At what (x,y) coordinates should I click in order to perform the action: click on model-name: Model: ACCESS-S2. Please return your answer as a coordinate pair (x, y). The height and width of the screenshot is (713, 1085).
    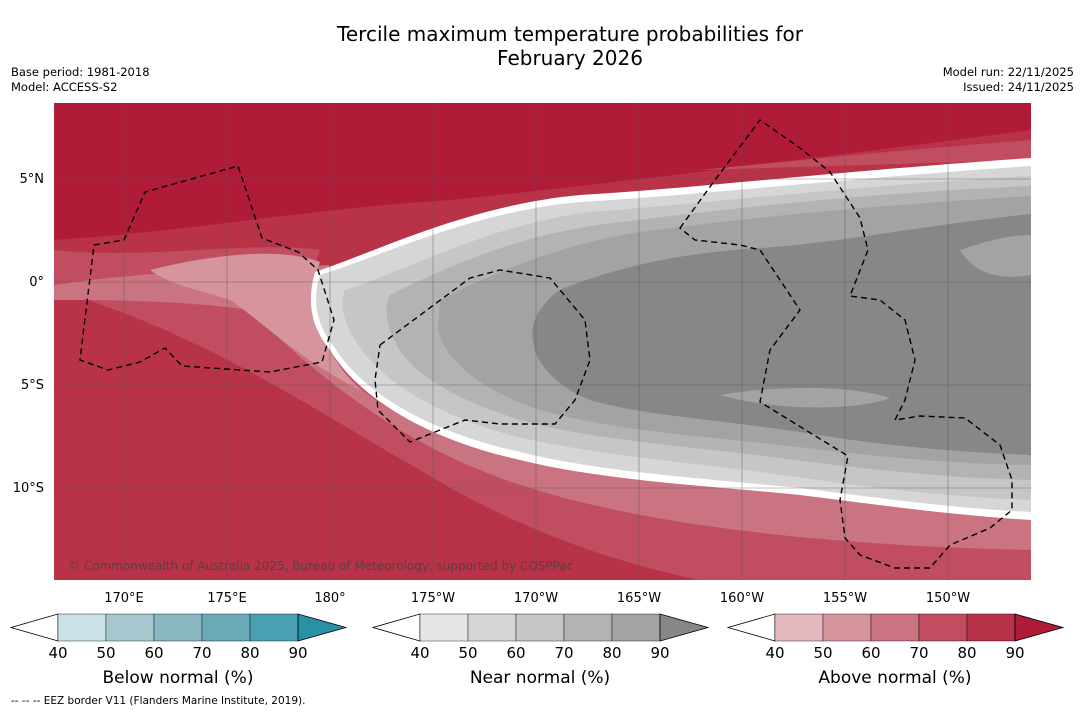
    Looking at the image, I should click on (64, 87).